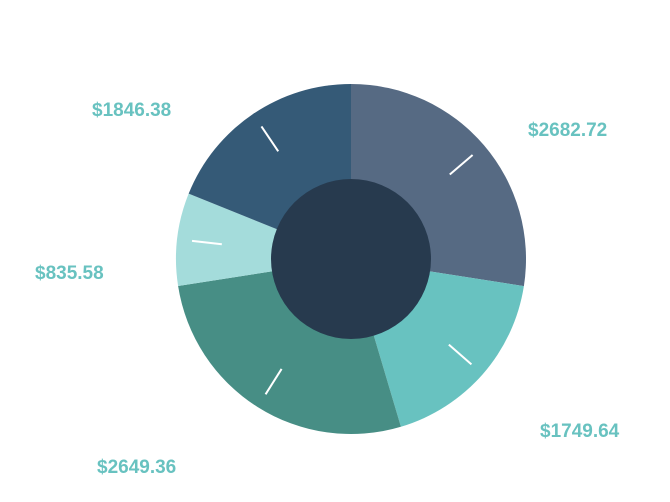  What do you see at coordinates (567, 130) in the screenshot?
I see `slice-value-label-1: $2682.72` at bounding box center [567, 130].